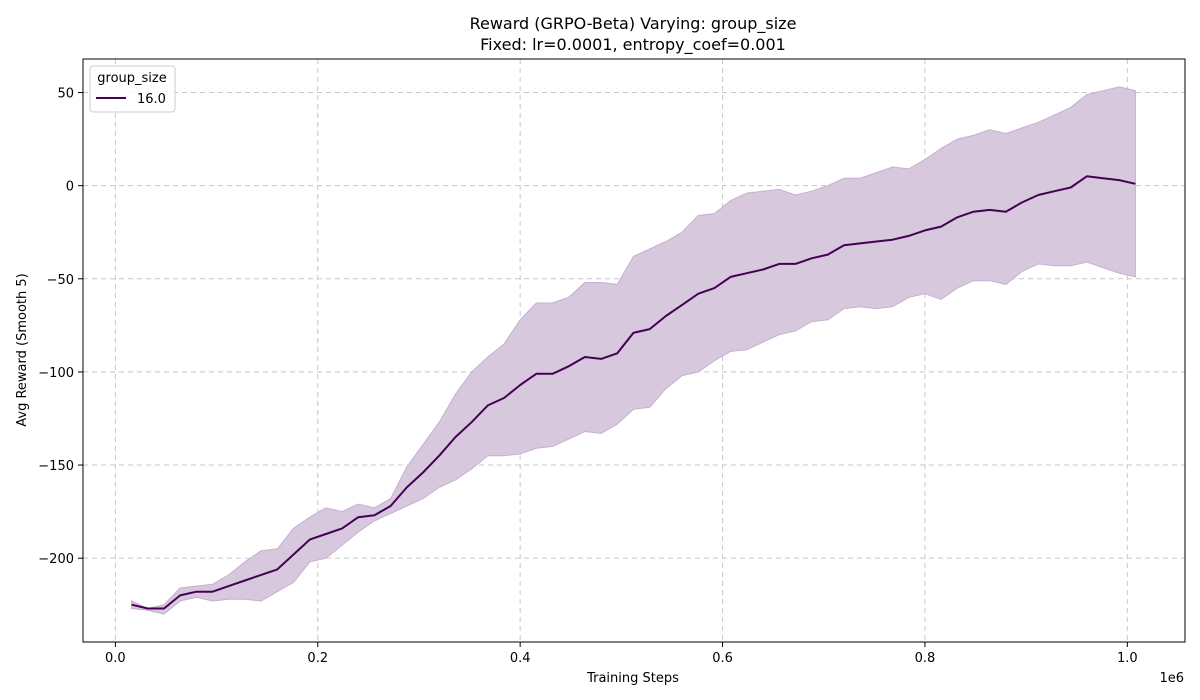 The image size is (1200, 700). I want to click on legend-entry: 16.0, so click(151, 99).